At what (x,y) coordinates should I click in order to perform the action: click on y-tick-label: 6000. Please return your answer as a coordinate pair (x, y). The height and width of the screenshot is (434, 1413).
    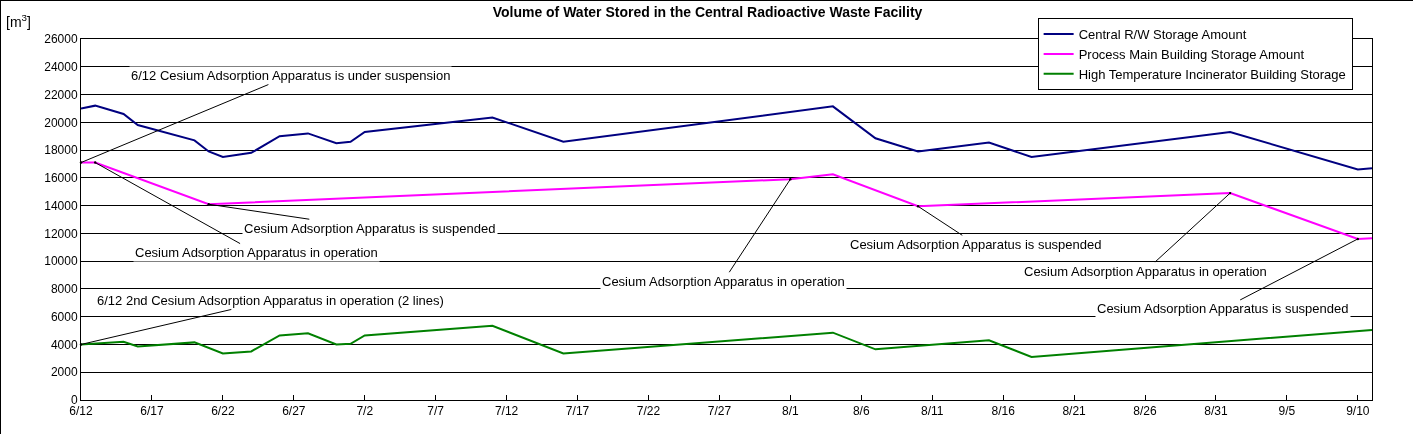
    Looking at the image, I should click on (64, 316).